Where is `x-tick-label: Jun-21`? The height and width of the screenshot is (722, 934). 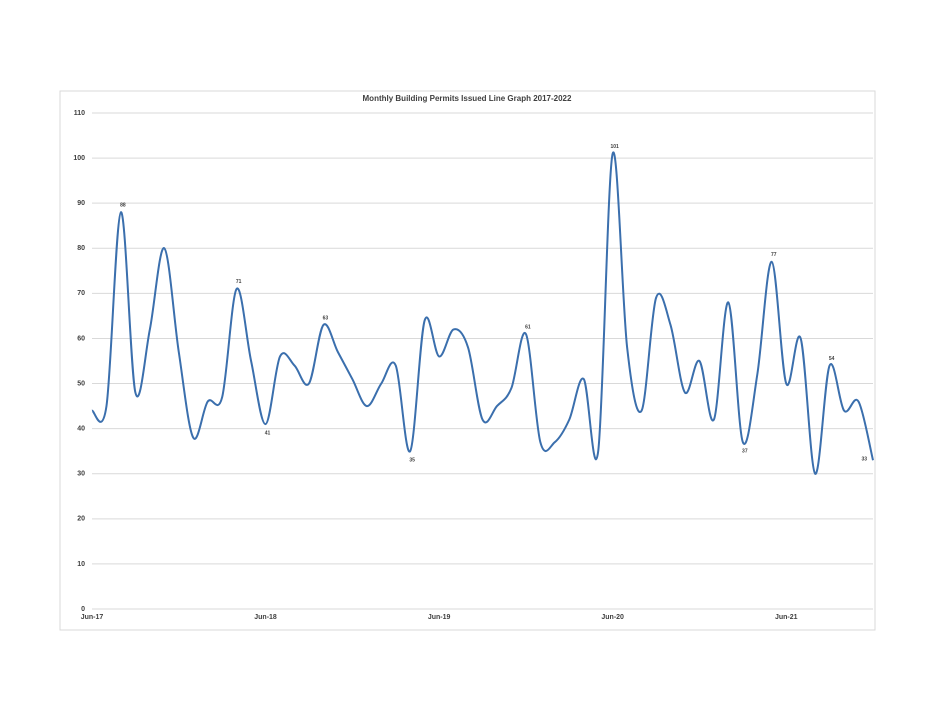 x-tick-label: Jun-21 is located at coordinates (786, 617).